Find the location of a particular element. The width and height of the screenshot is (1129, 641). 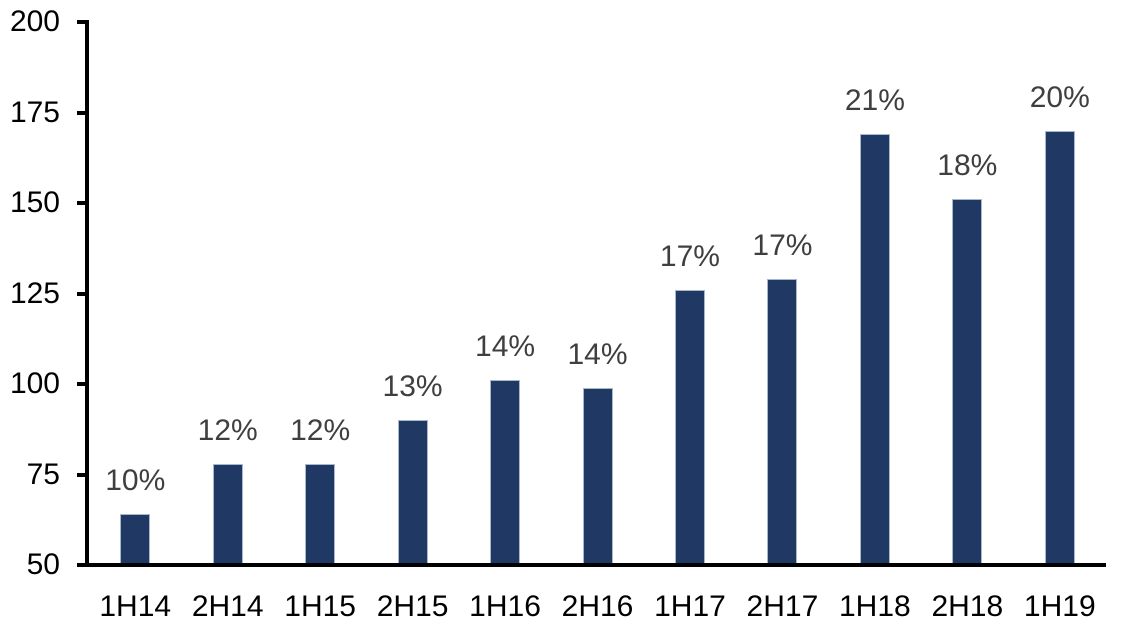

x-tick-label: 1H15 is located at coordinates (320, 606).